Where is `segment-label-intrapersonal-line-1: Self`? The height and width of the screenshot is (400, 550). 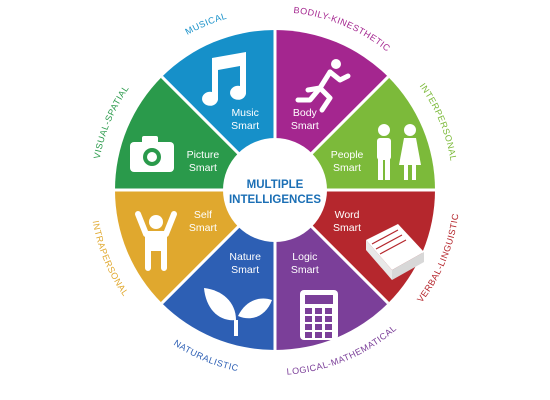 segment-label-intrapersonal-line-1: Self is located at coordinates (203, 215).